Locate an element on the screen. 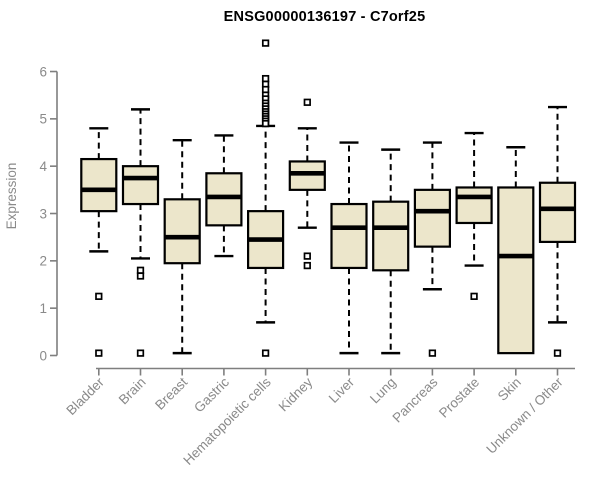 The height and width of the screenshot is (500, 600). boxplot-prostate is located at coordinates (474, 215).